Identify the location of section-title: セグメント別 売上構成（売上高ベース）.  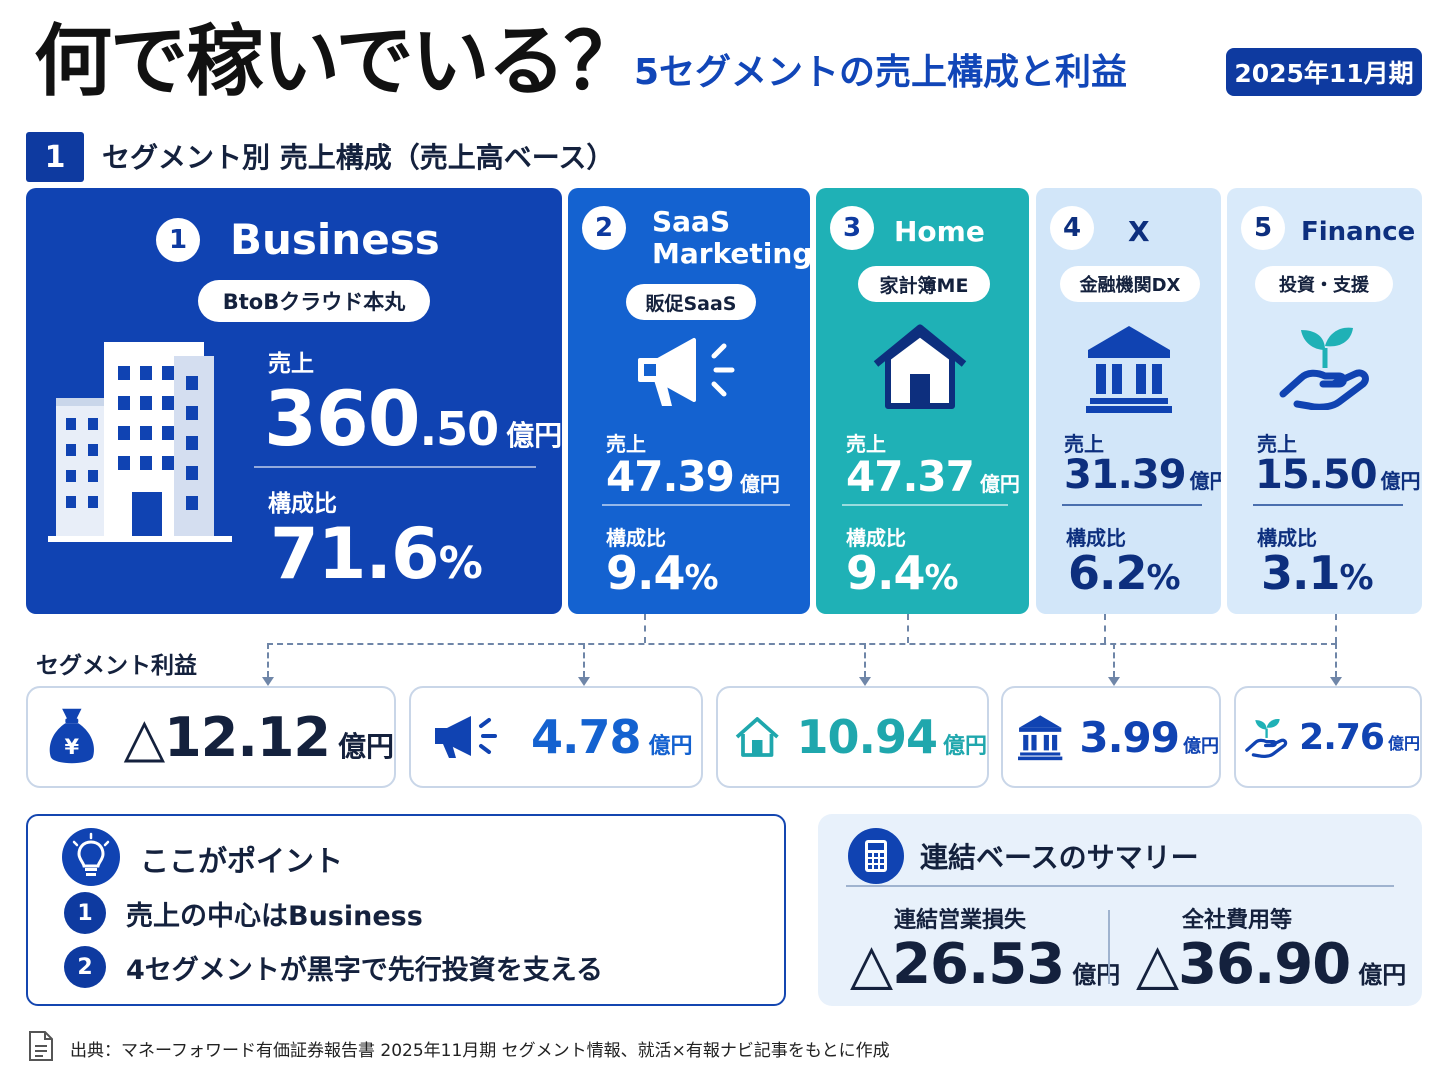
(358, 157).